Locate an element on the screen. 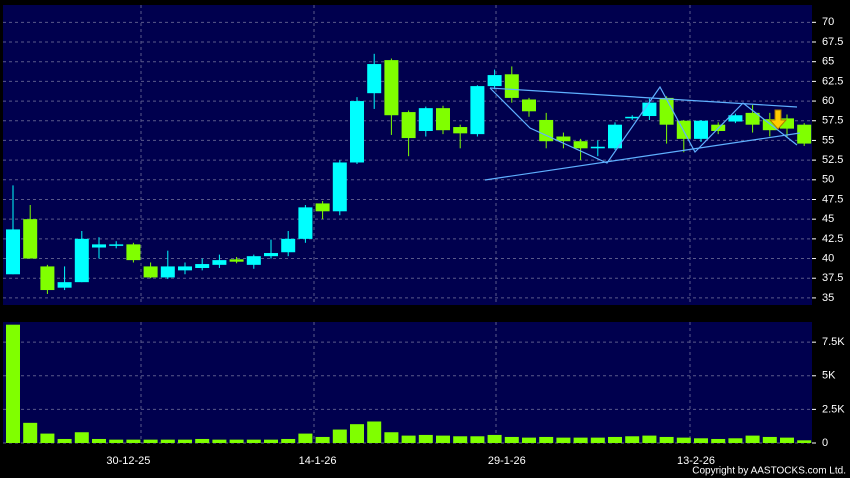 This screenshot has width=850, height=478. support-line is located at coordinates (642, 156).